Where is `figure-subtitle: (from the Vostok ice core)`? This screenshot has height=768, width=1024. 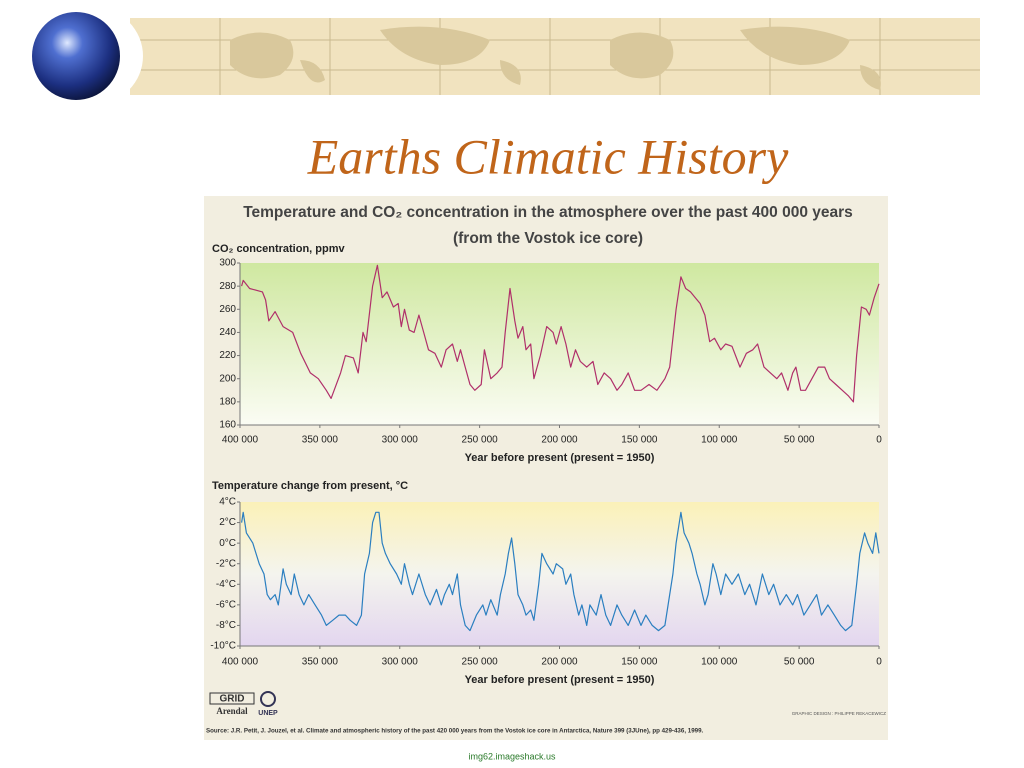
figure-subtitle: (from the Vostok ice core) is located at coordinates (548, 238).